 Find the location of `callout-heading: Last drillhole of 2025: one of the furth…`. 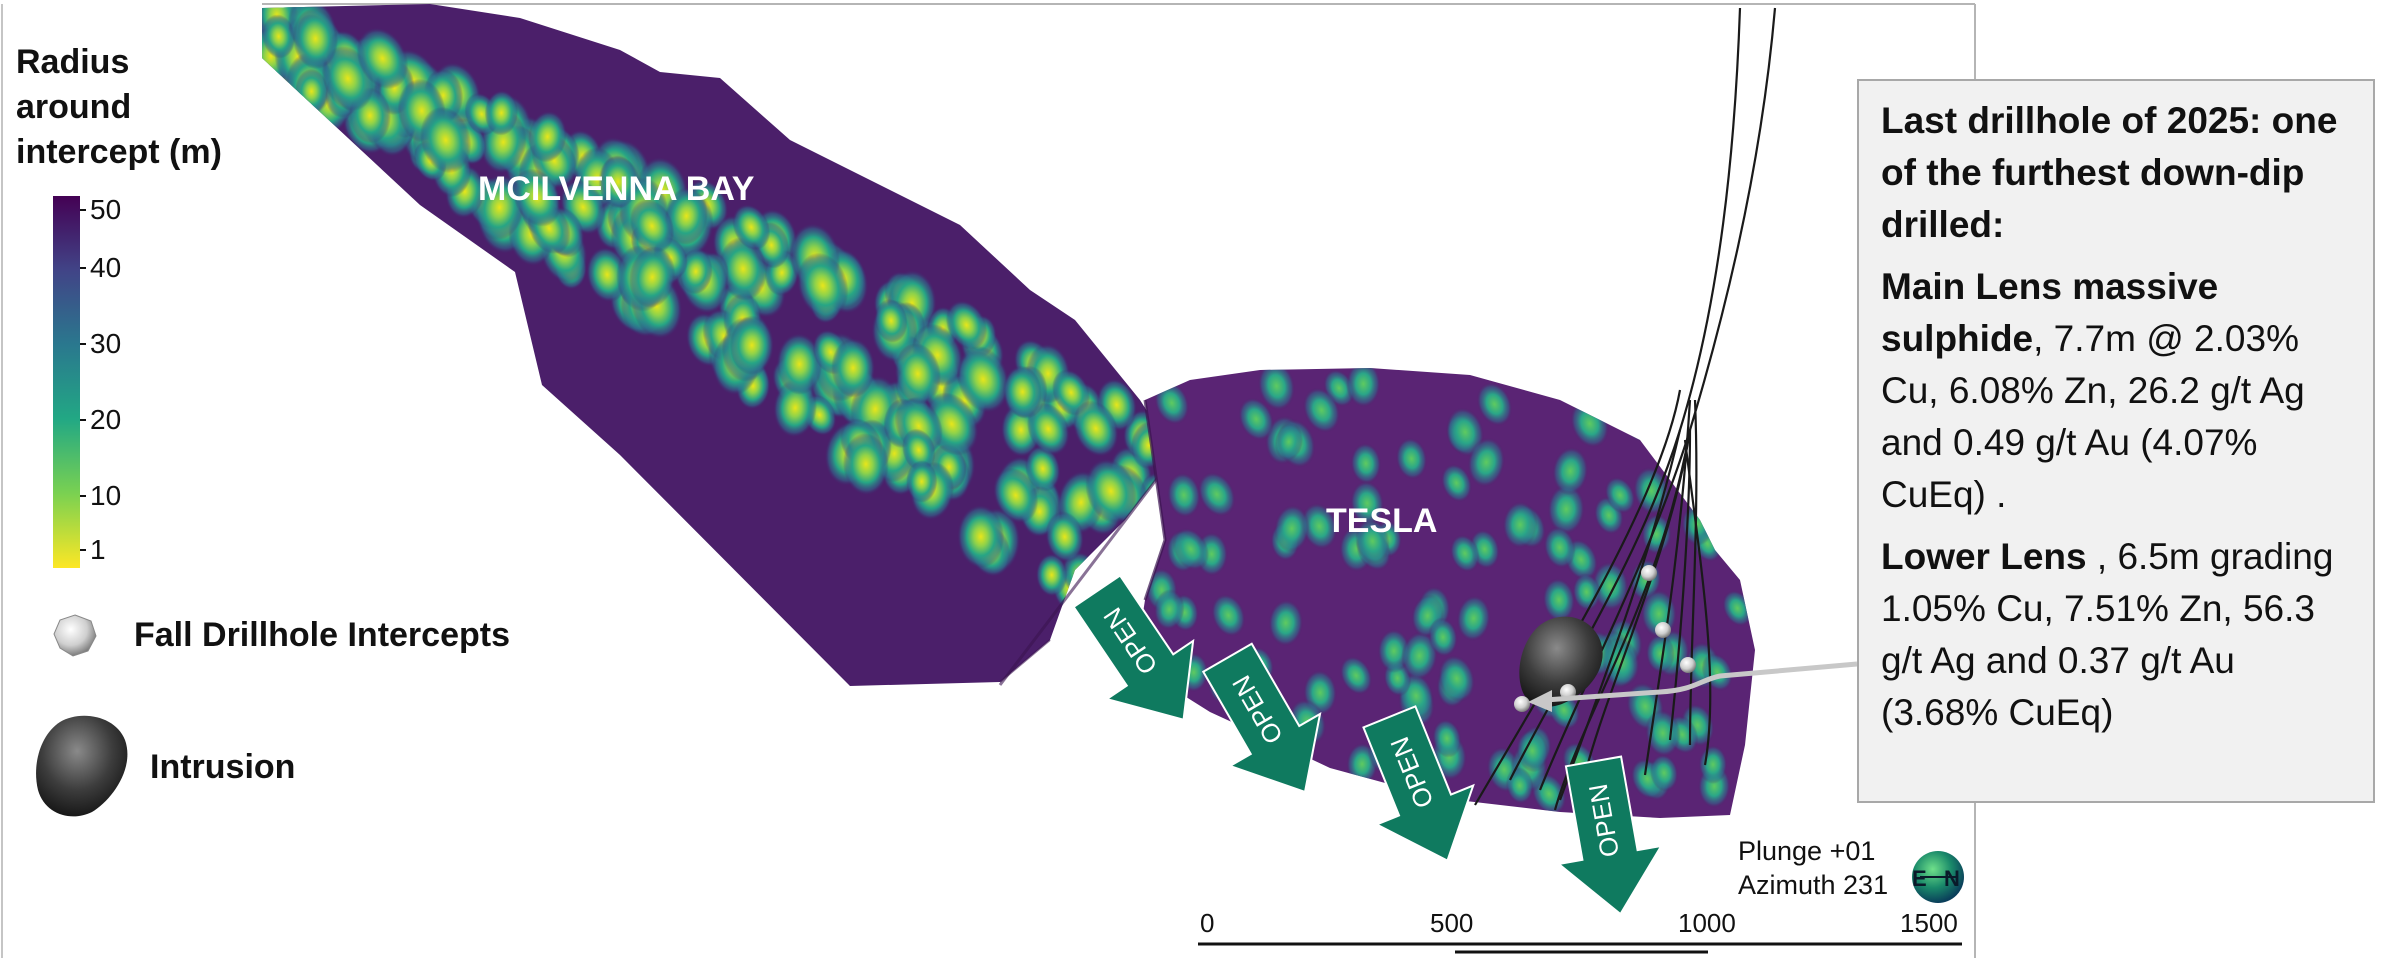

callout-heading: Last drillhole of 2025: one of the furth… is located at coordinates (2109, 172).